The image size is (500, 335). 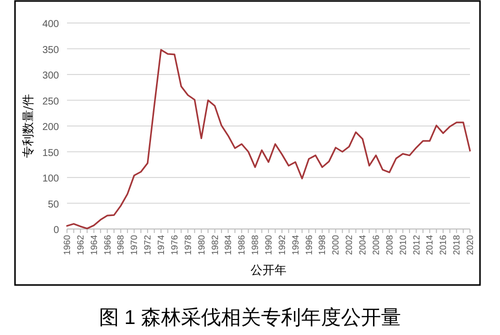 What do you see at coordinates (403, 245) in the screenshot?
I see `x-tick-label: 2010` at bounding box center [403, 245].